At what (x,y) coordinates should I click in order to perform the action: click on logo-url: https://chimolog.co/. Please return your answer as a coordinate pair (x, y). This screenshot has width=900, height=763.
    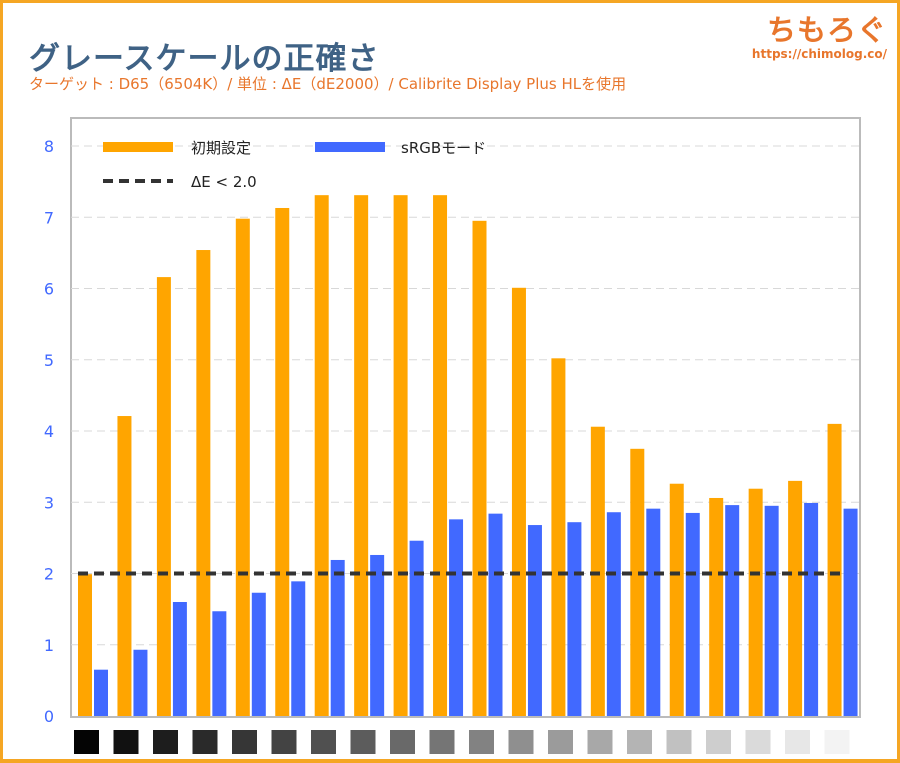
    Looking at the image, I should click on (819, 54).